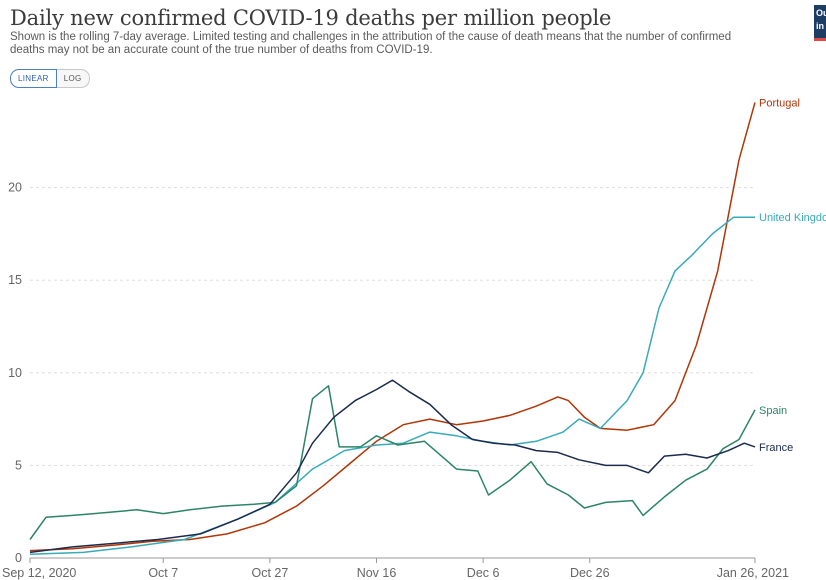  What do you see at coordinates (776, 448) in the screenshot?
I see `series-label-france: France` at bounding box center [776, 448].